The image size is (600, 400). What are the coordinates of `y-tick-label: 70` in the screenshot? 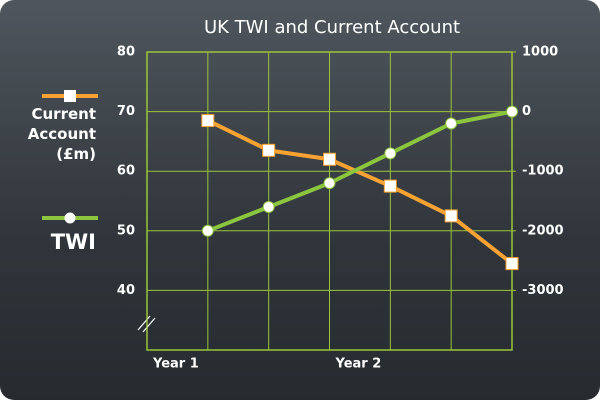 It's located at (126, 111).